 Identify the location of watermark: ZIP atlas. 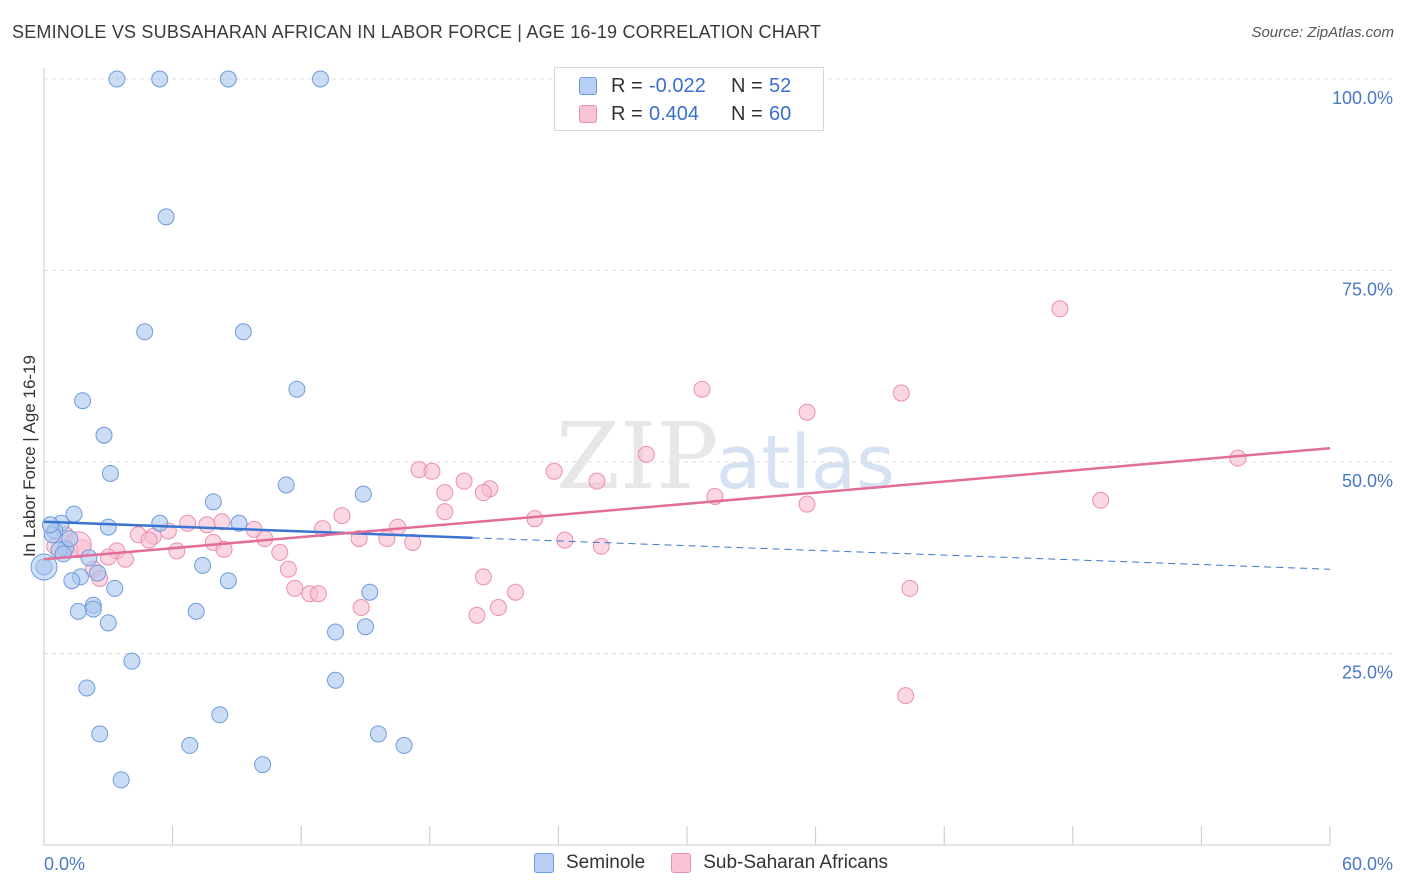
(725, 456).